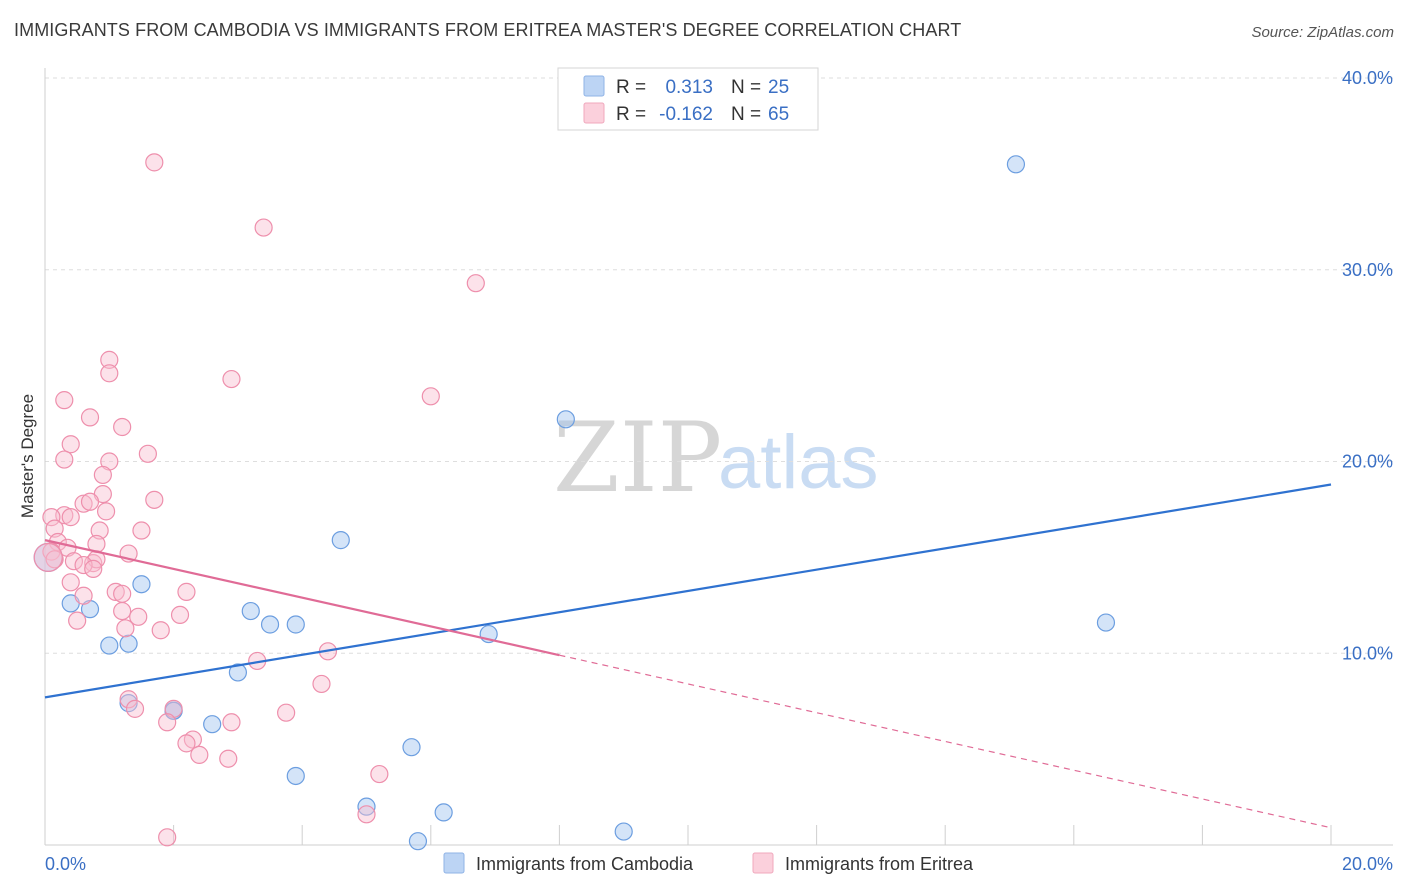 This screenshot has width=1406, height=892. Describe the element at coordinates (631, 114) in the screenshot. I see `legend-r-label-2: R =` at that location.